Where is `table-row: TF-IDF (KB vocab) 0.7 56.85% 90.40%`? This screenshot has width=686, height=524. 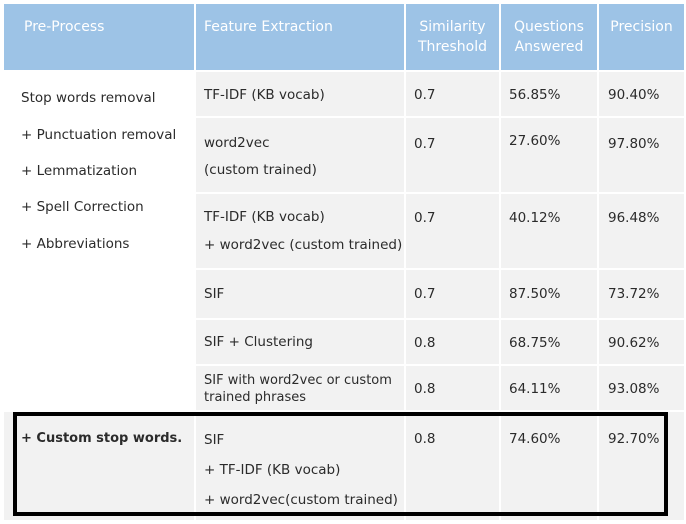 table-row: TF-IDF (KB vocab) 0.7 56.85% 90.40% is located at coordinates (440, 94).